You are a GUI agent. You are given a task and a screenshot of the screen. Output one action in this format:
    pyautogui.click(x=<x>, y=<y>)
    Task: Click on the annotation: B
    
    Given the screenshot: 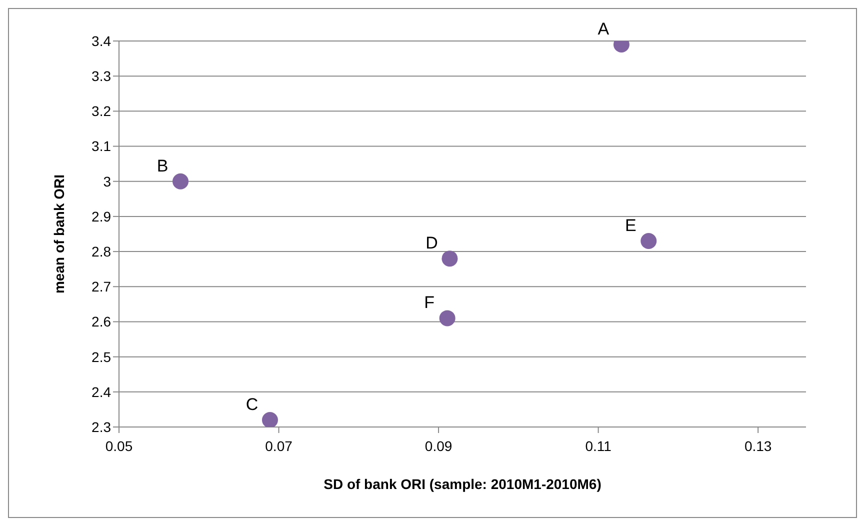 What is the action you would take?
    pyautogui.click(x=162, y=166)
    